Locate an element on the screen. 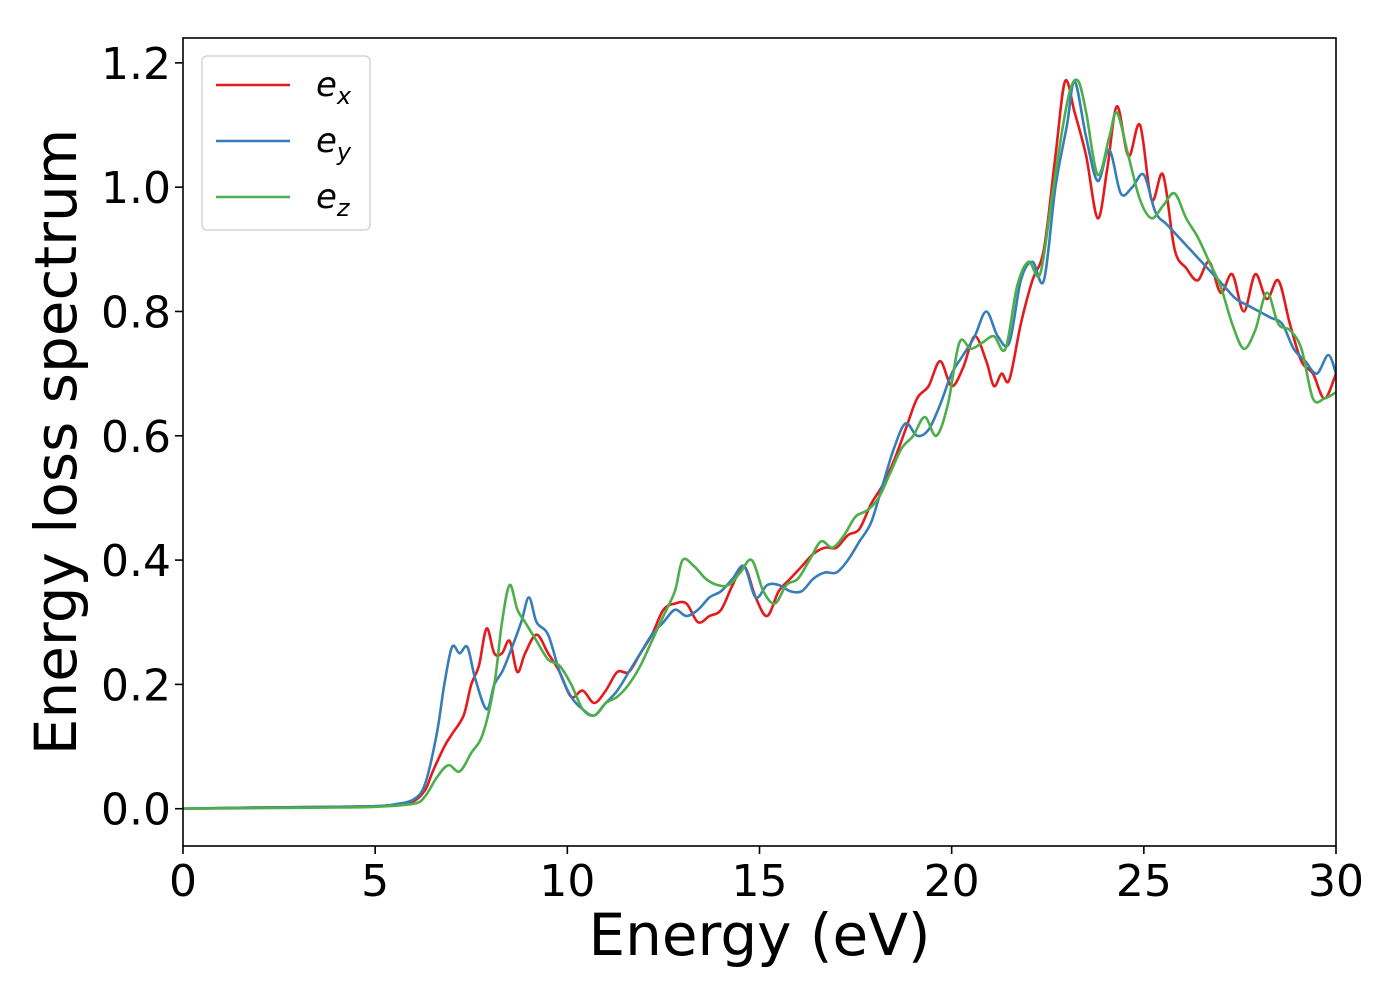 This screenshot has width=1400, height=1000. y-tick-label: 0.8 is located at coordinates (136, 312).